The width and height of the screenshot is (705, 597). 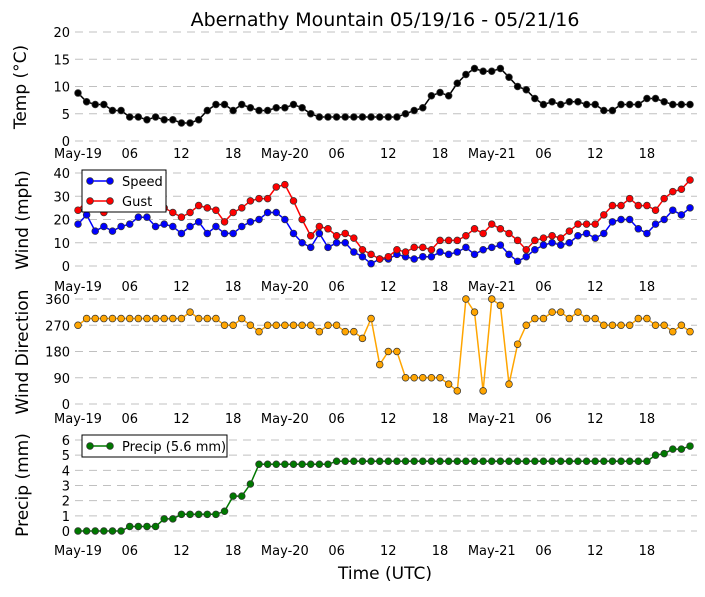 I want to click on y-tick-label: 2, so click(x=66, y=502).